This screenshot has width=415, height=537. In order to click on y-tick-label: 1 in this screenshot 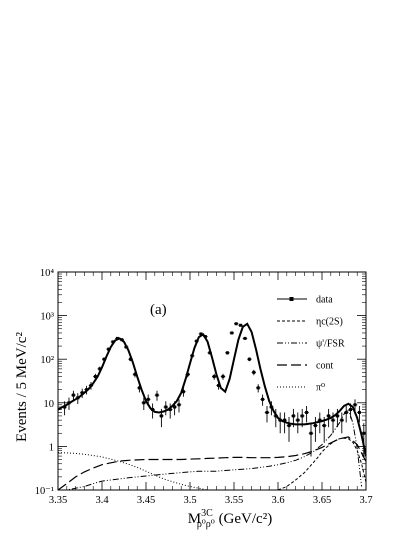, I will do `click(51, 447)`.